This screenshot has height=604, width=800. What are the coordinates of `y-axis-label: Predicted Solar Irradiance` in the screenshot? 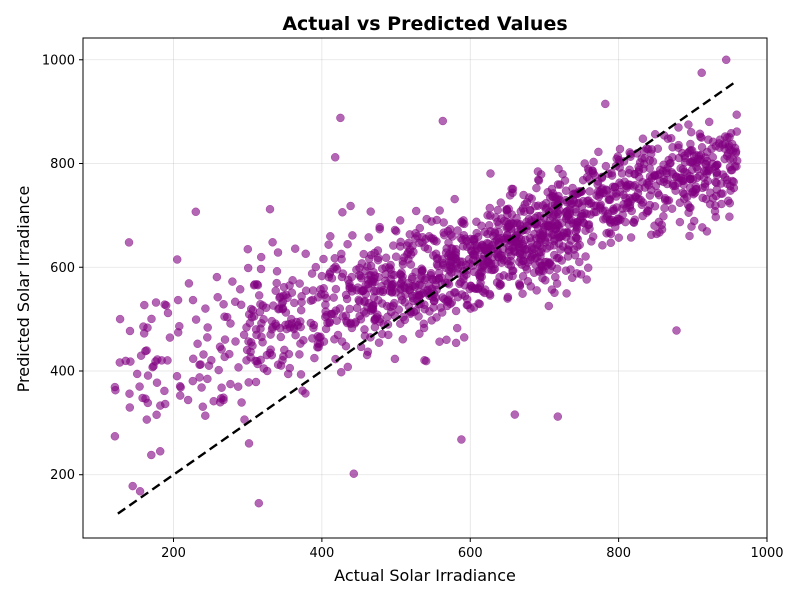 It's located at (23, 289).